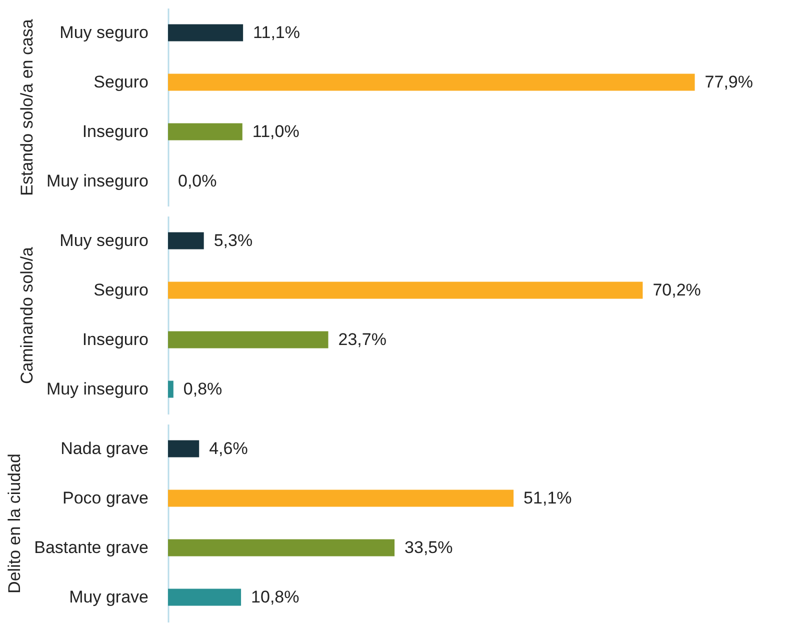 The height and width of the screenshot is (628, 811). I want to click on data-label: 11,0%, so click(276, 131).